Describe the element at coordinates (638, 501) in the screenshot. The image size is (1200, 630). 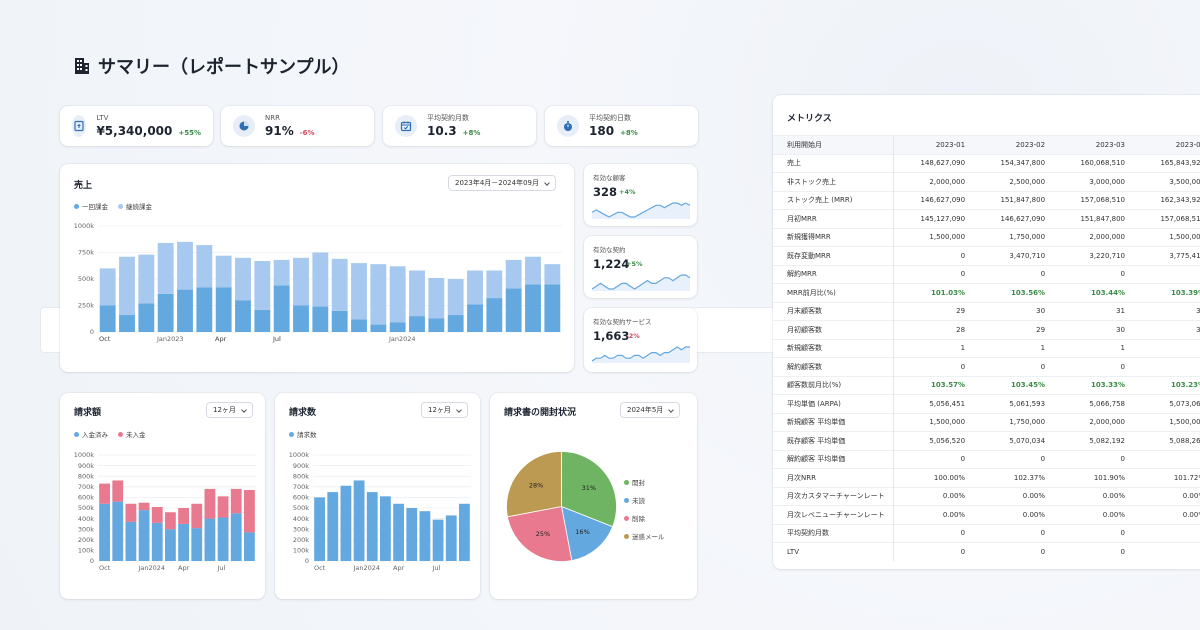
I see `legend-label: 未読` at that location.